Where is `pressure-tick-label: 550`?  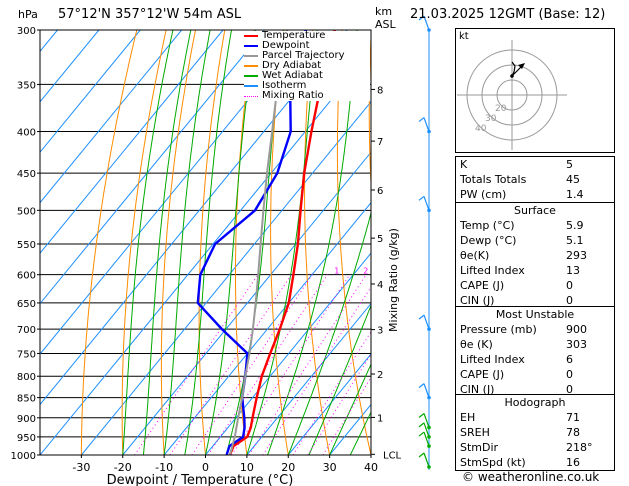 pressure-tick-label: 550 is located at coordinates (26, 245).